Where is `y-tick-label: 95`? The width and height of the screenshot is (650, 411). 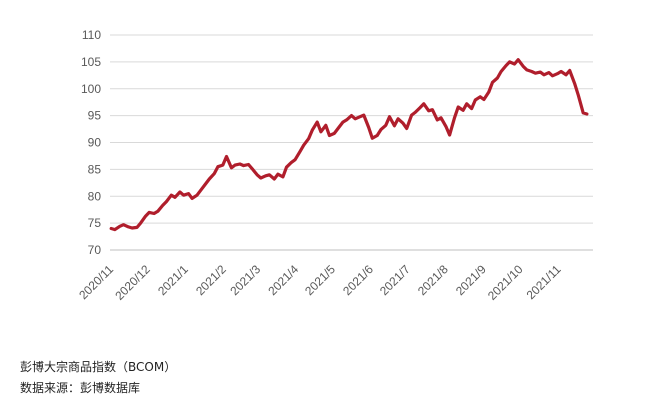
y-tick-label: 95 is located at coordinates (95, 116).